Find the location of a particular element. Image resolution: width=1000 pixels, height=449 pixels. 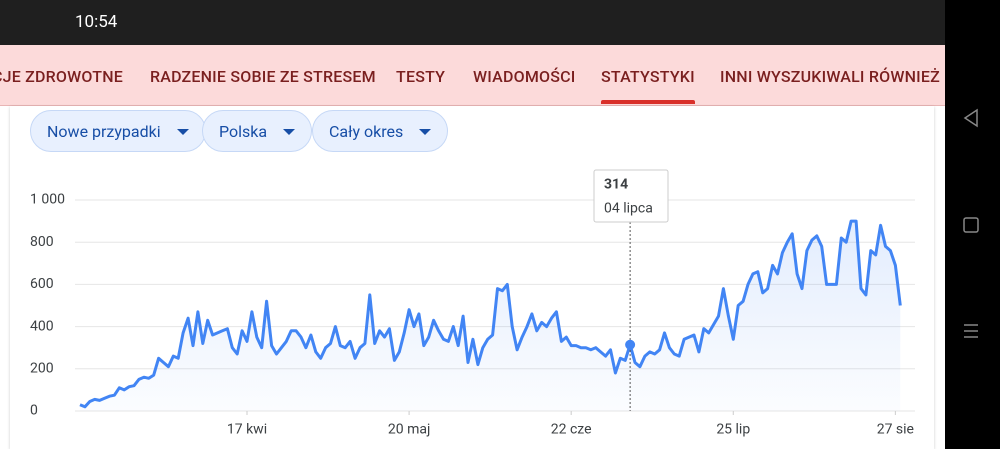

y-tick-label: 1 000 is located at coordinates (47, 200).